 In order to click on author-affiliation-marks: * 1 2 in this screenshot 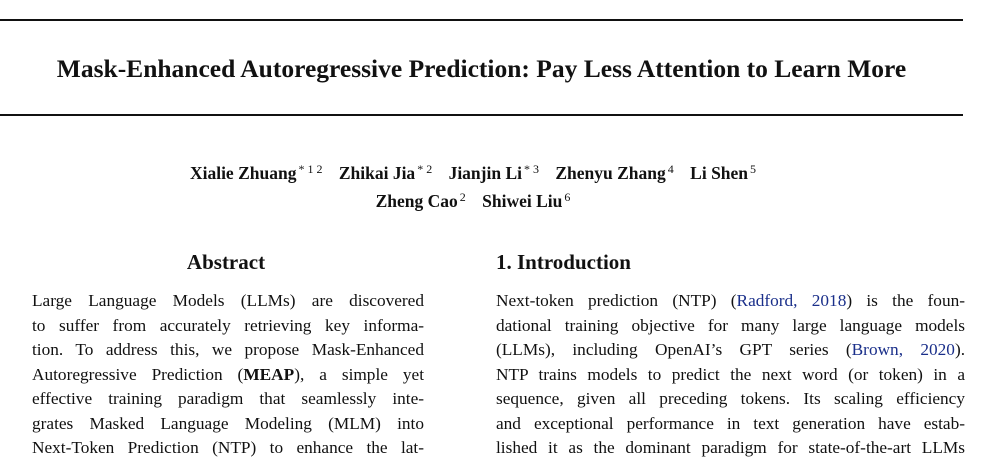, I will do `click(310, 169)`.